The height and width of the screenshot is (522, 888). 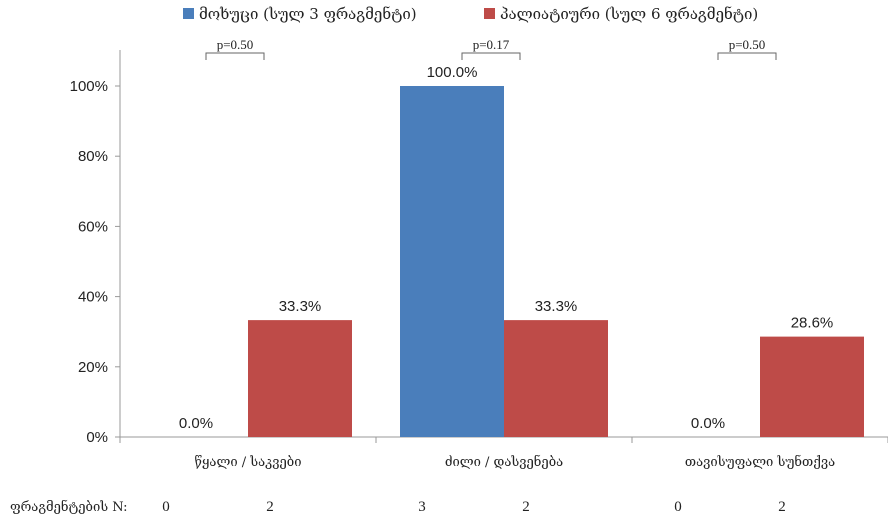 I want to click on count-value: 3, so click(x=422, y=507).